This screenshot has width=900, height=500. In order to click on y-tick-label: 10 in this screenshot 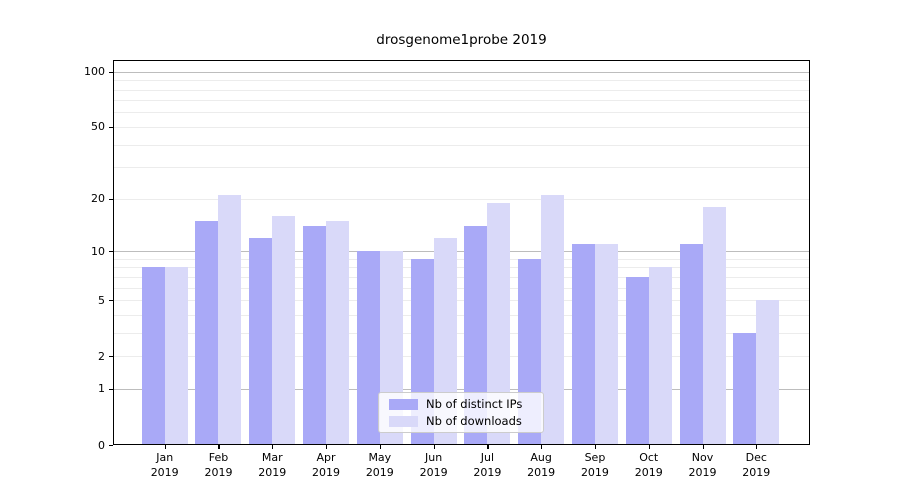, I will do `click(98, 251)`.